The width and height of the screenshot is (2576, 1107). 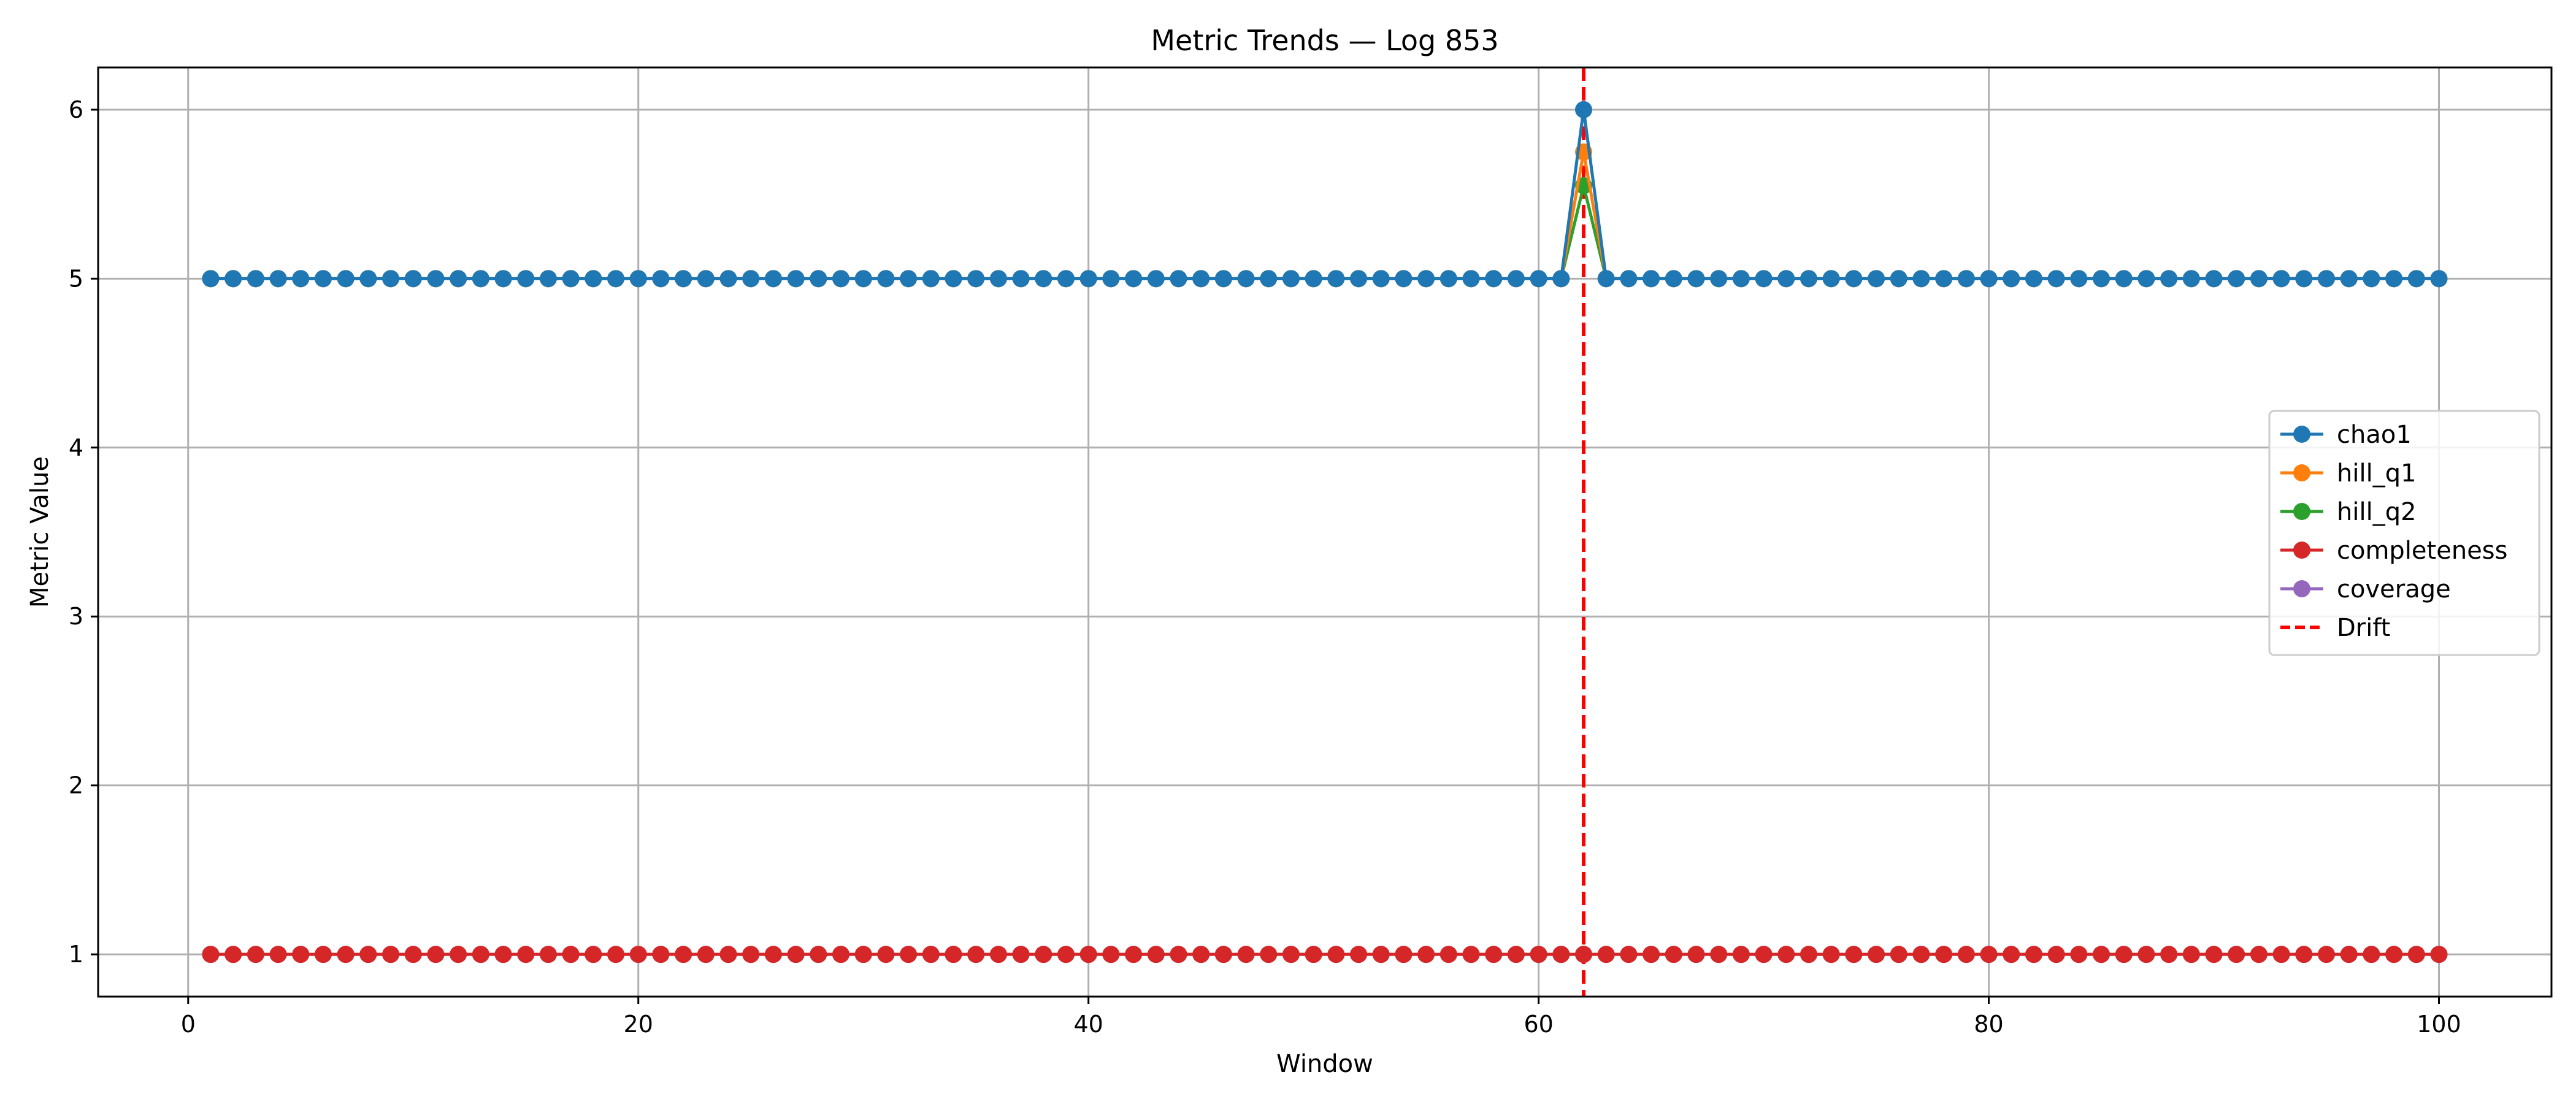 I want to click on x-axis-label: Window, so click(x=1324, y=1064).